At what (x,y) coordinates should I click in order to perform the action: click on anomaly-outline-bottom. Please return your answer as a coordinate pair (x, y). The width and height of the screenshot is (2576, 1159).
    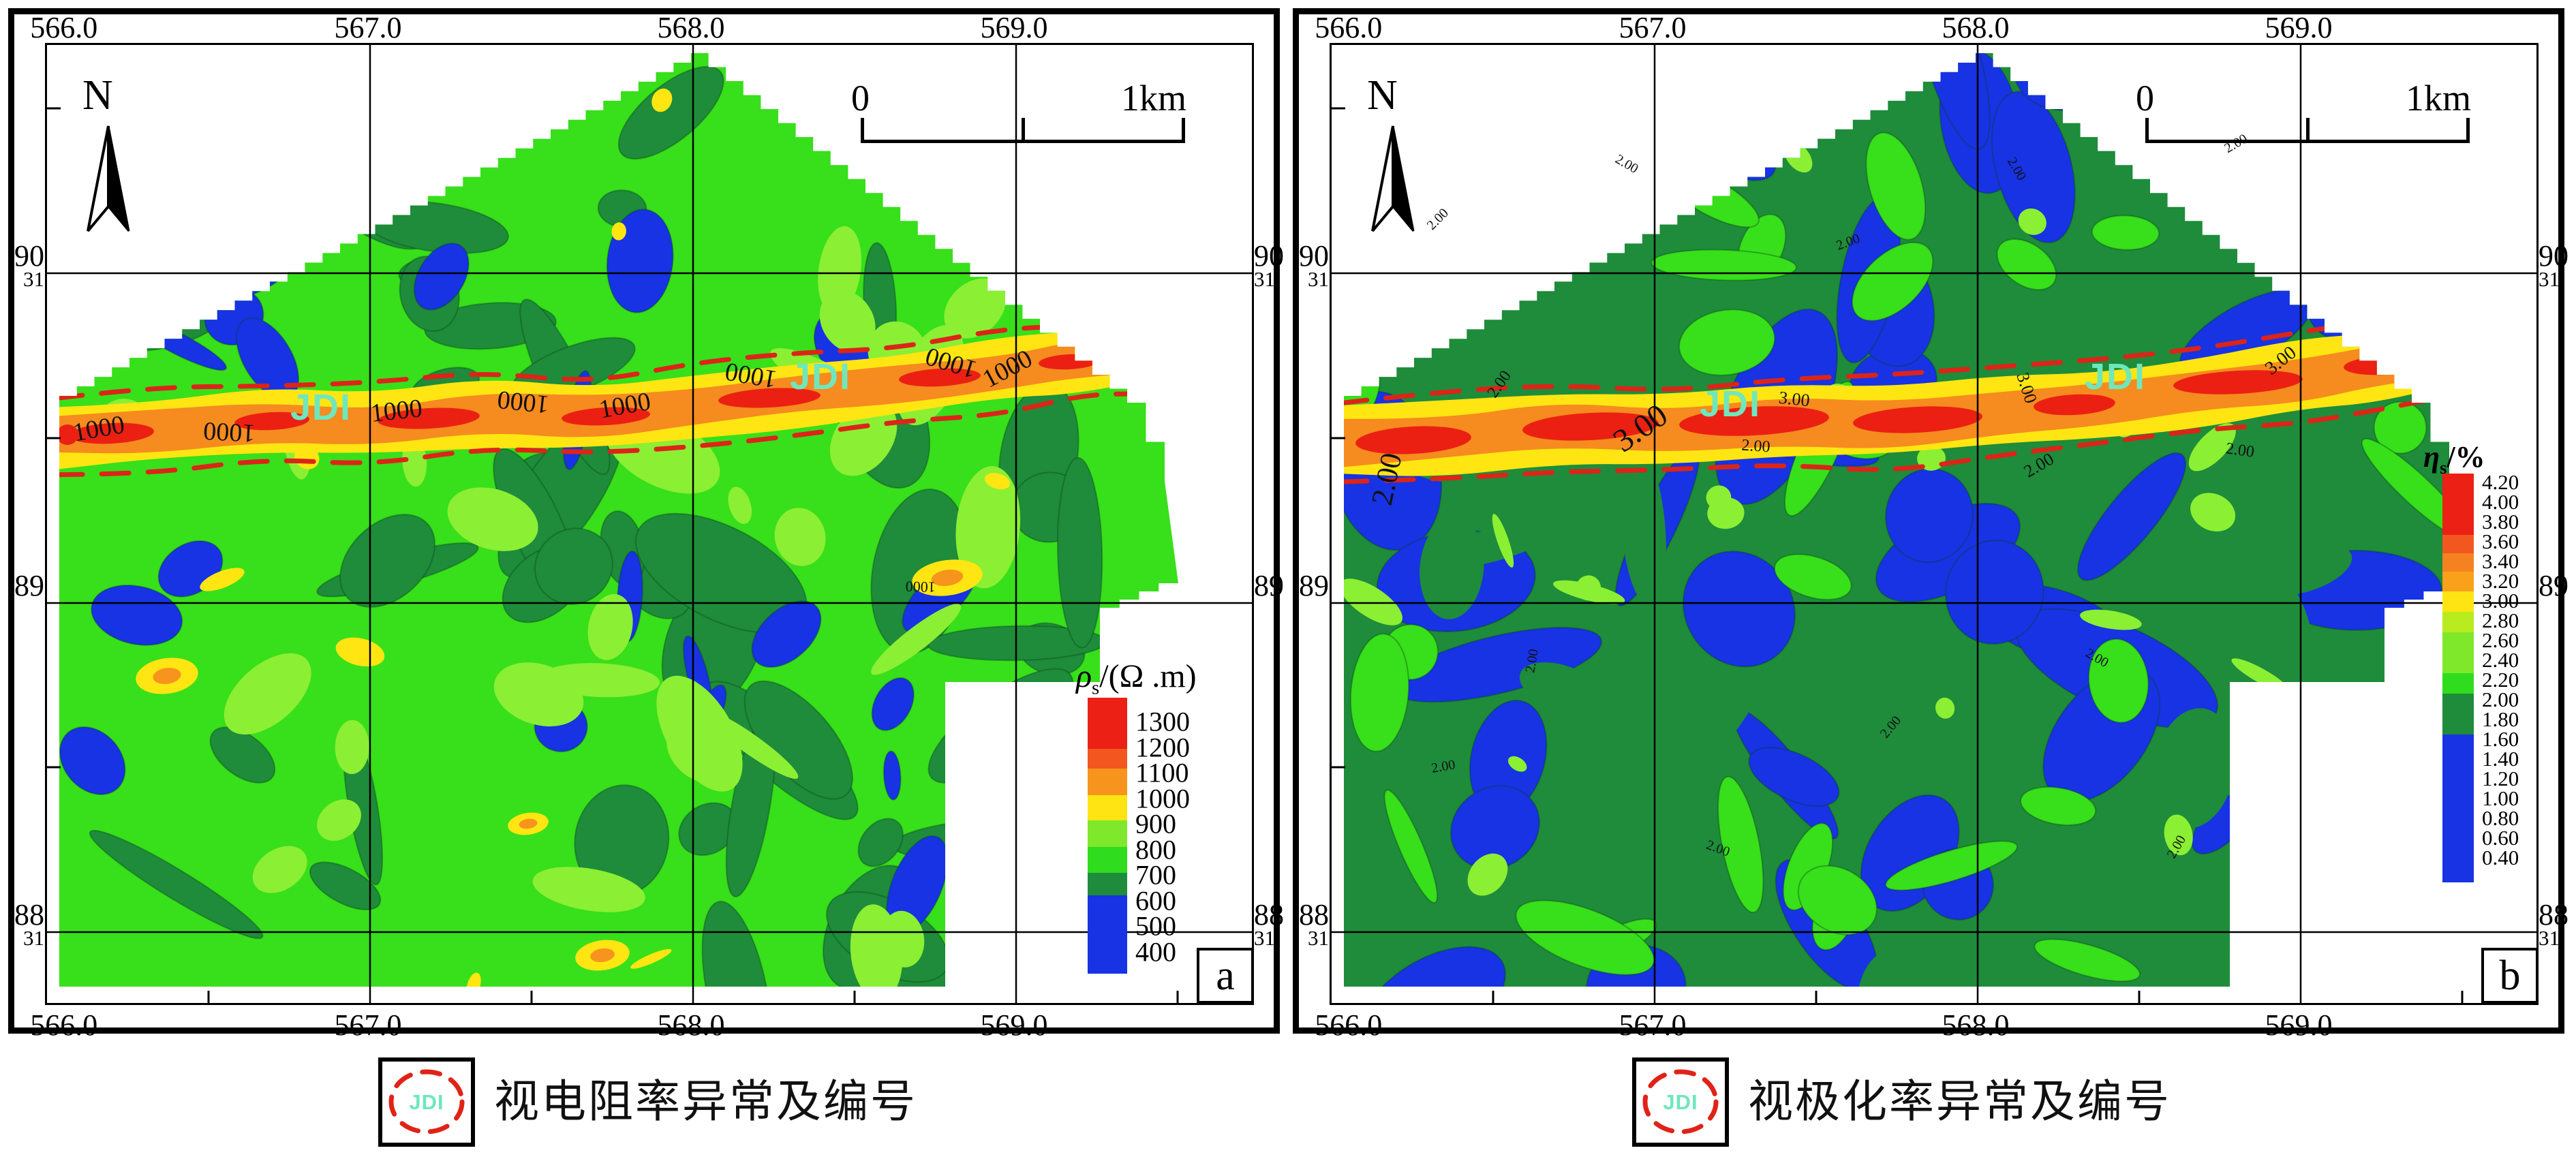
    Looking at the image, I should click on (1891, 440).